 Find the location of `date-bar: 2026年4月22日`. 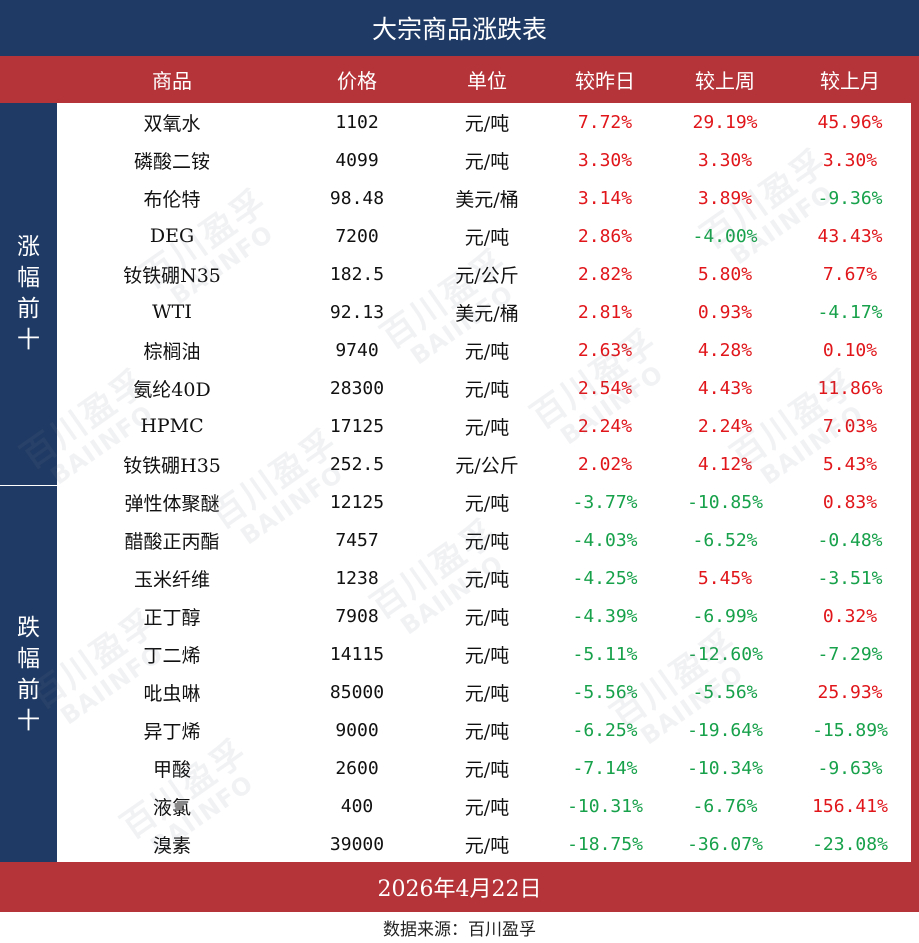

date-bar: 2026年4月22日 is located at coordinates (459, 887).